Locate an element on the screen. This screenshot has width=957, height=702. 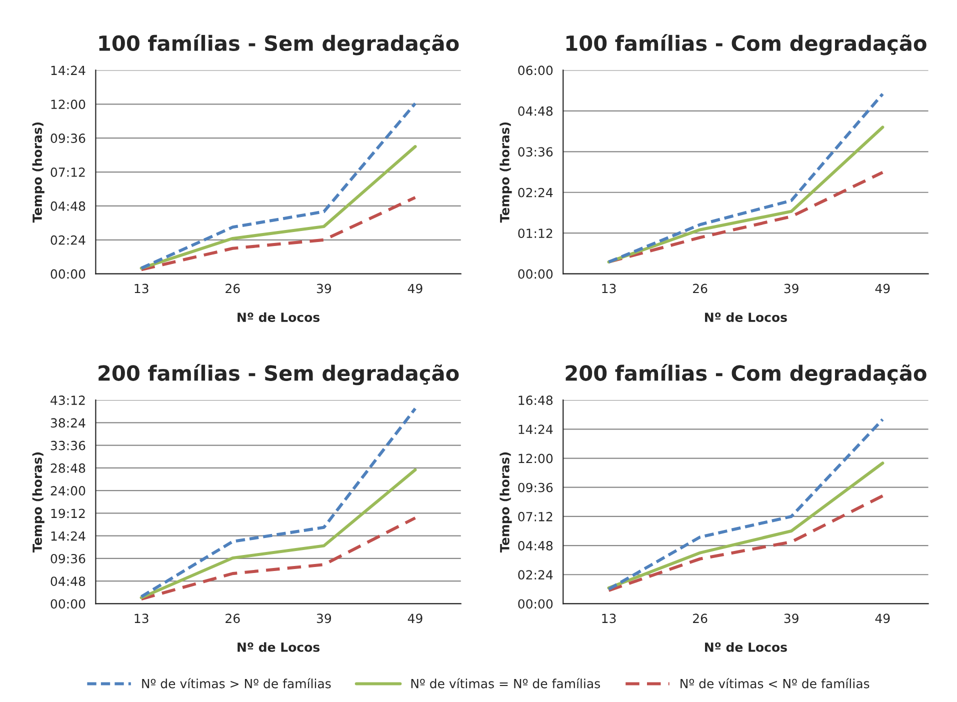
y-tick-label: 33:36 is located at coordinates (68, 445).